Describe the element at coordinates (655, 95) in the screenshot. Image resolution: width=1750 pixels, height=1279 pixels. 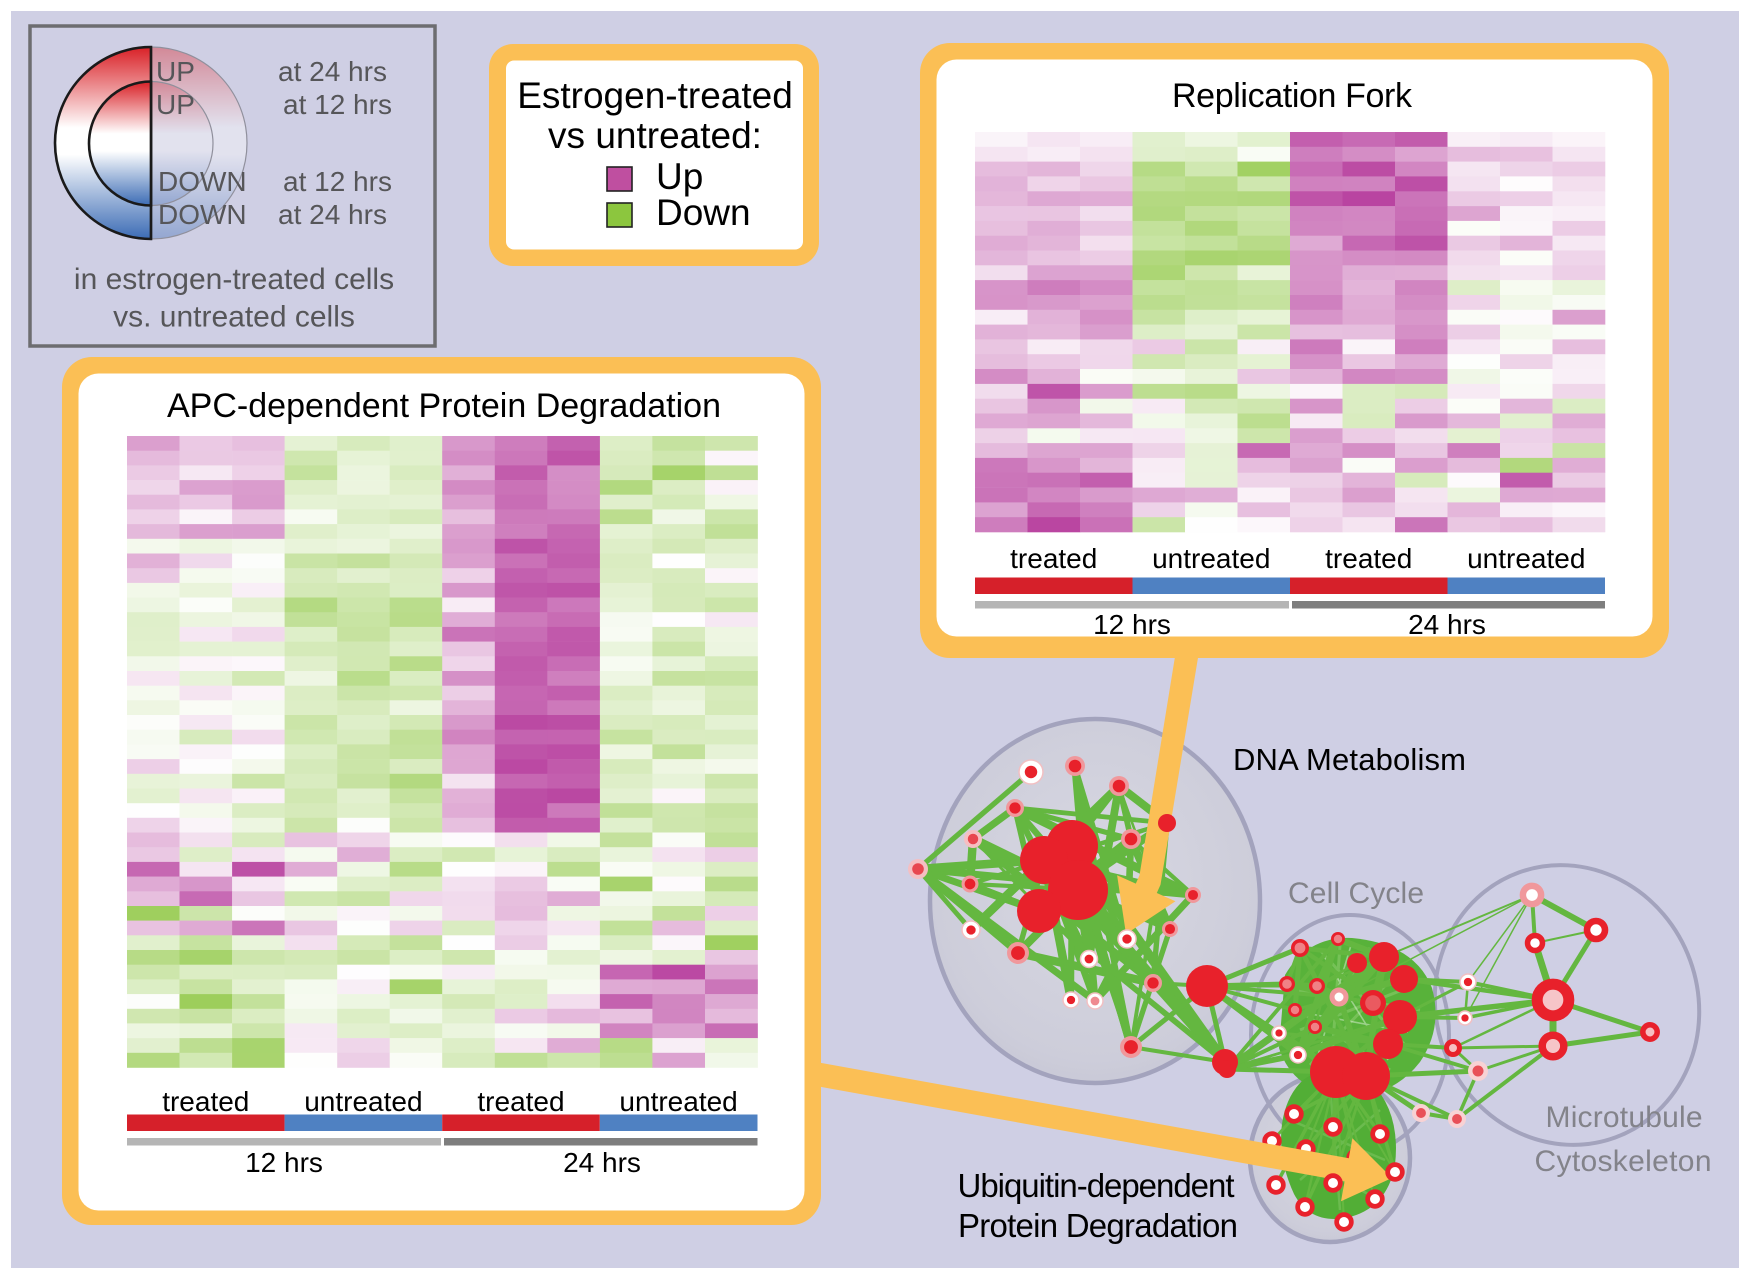
I see `svg-text: Estrogen-treated` at that location.